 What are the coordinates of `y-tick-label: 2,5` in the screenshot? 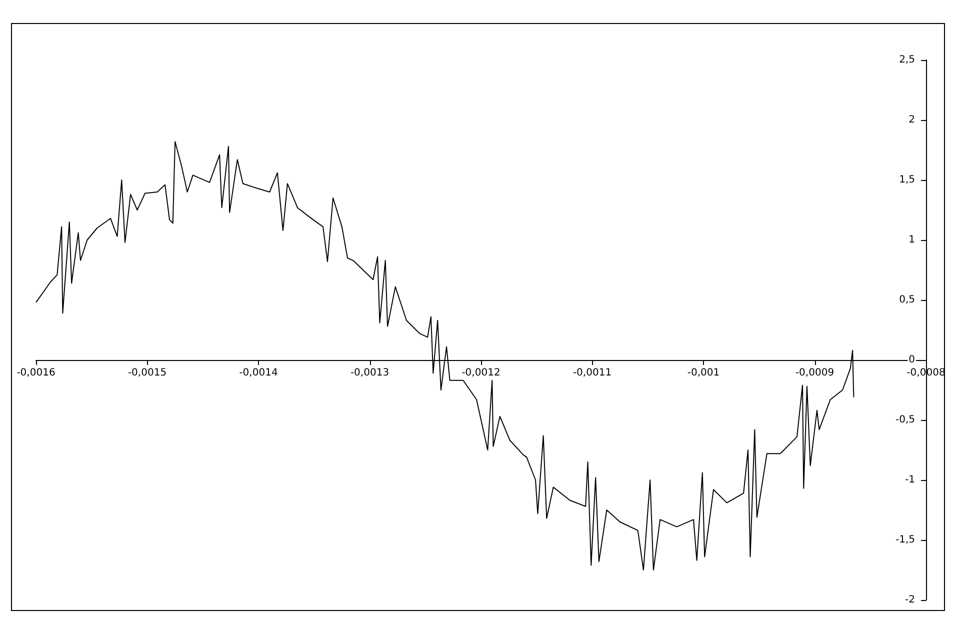 It's located at (907, 60).